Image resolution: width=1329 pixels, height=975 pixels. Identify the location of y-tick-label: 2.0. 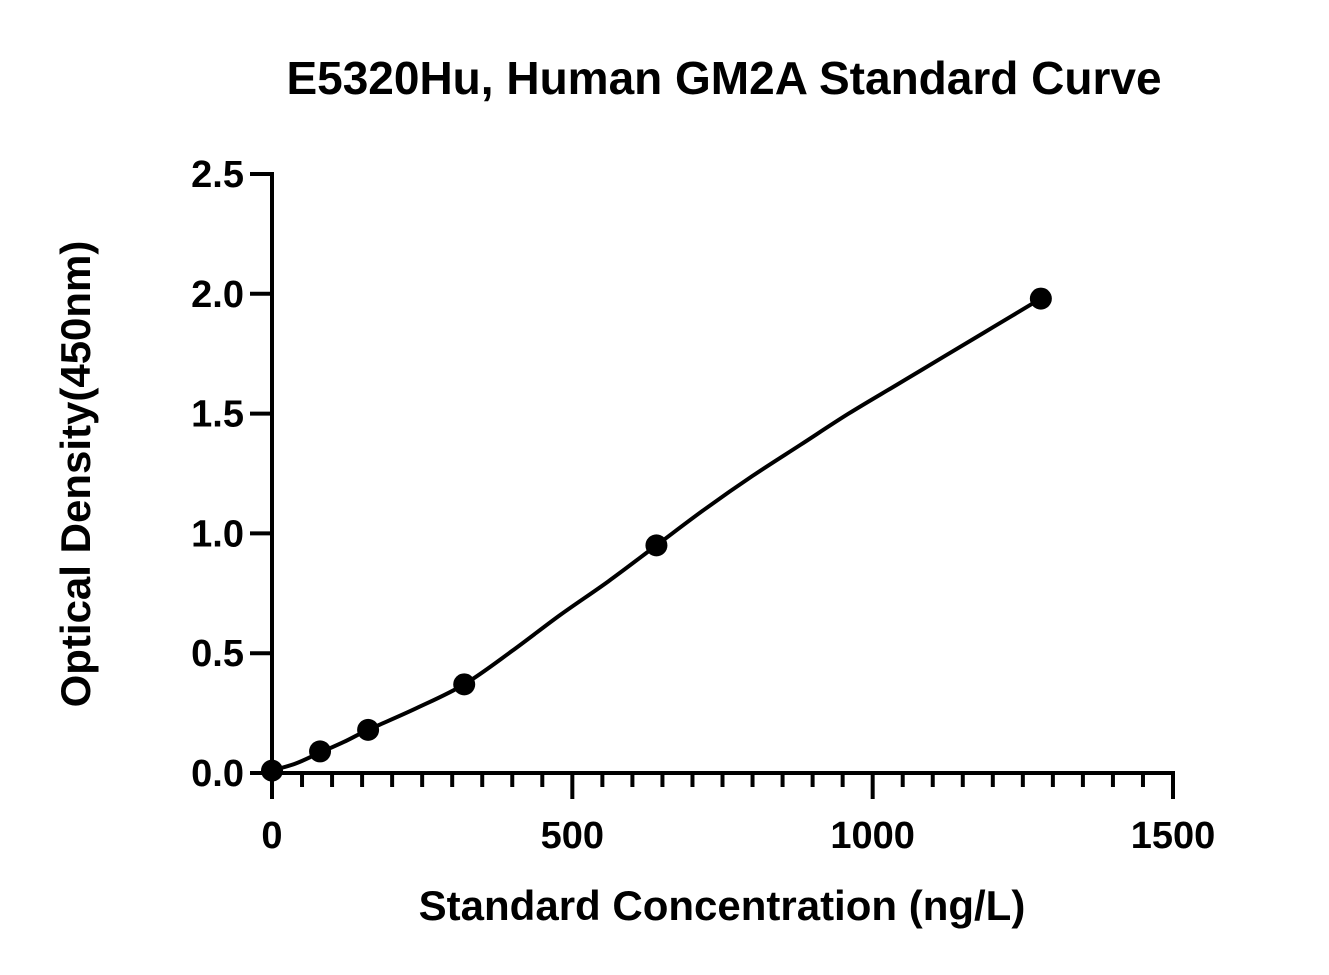
(217, 295).